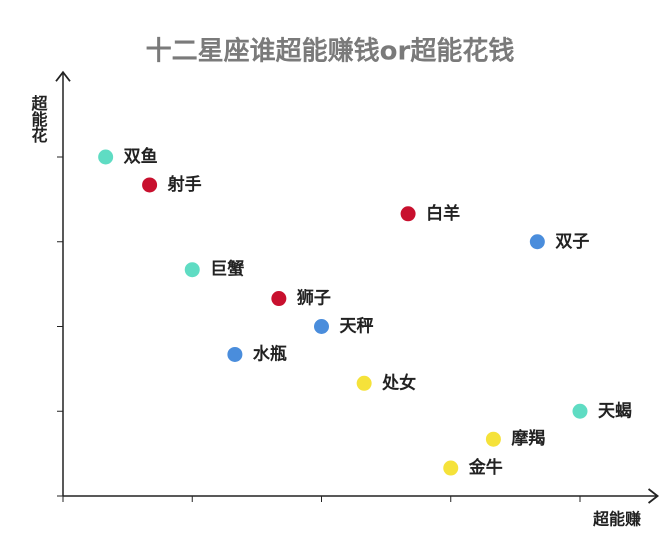 This screenshot has height=550, width=671. What do you see at coordinates (485, 467) in the screenshot?
I see `point-label: 金牛` at bounding box center [485, 467].